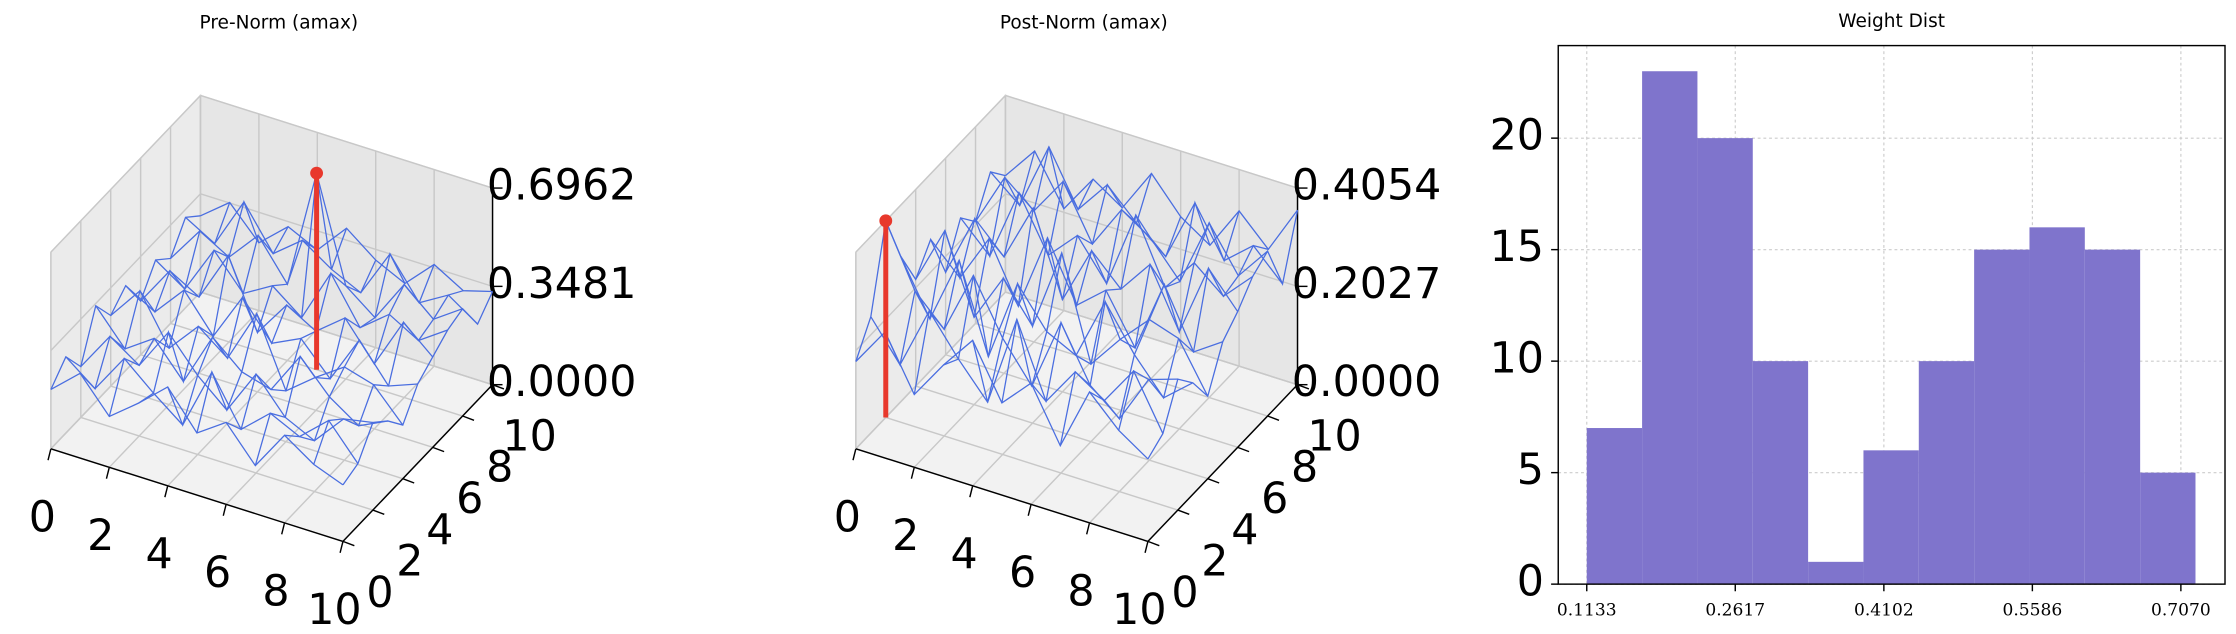  Describe the element at coordinates (1080, 592) in the screenshot. I see `x-tick-label: 8` at that location.